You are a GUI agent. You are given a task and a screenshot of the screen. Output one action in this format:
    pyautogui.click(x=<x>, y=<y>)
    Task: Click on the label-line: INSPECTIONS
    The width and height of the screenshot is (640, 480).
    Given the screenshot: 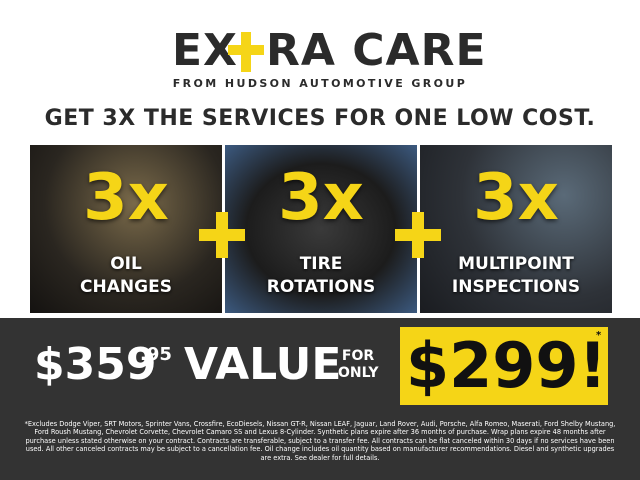 What is the action you would take?
    pyautogui.click(x=516, y=287)
    